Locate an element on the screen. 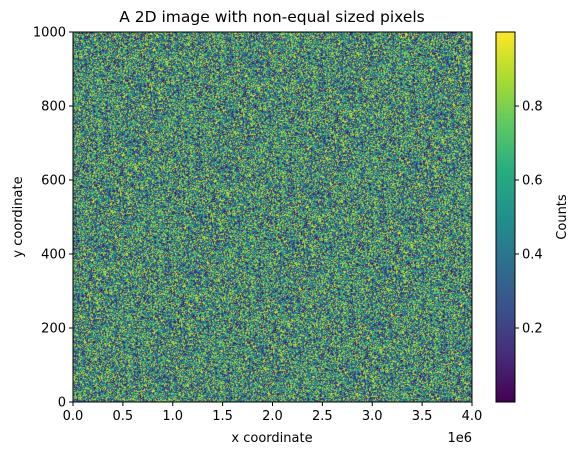  x-axis-ticks: 0.0 0.5 1.0 1.5 2.0 2.5 3.0 3.5 4.0 is located at coordinates (273, 413).